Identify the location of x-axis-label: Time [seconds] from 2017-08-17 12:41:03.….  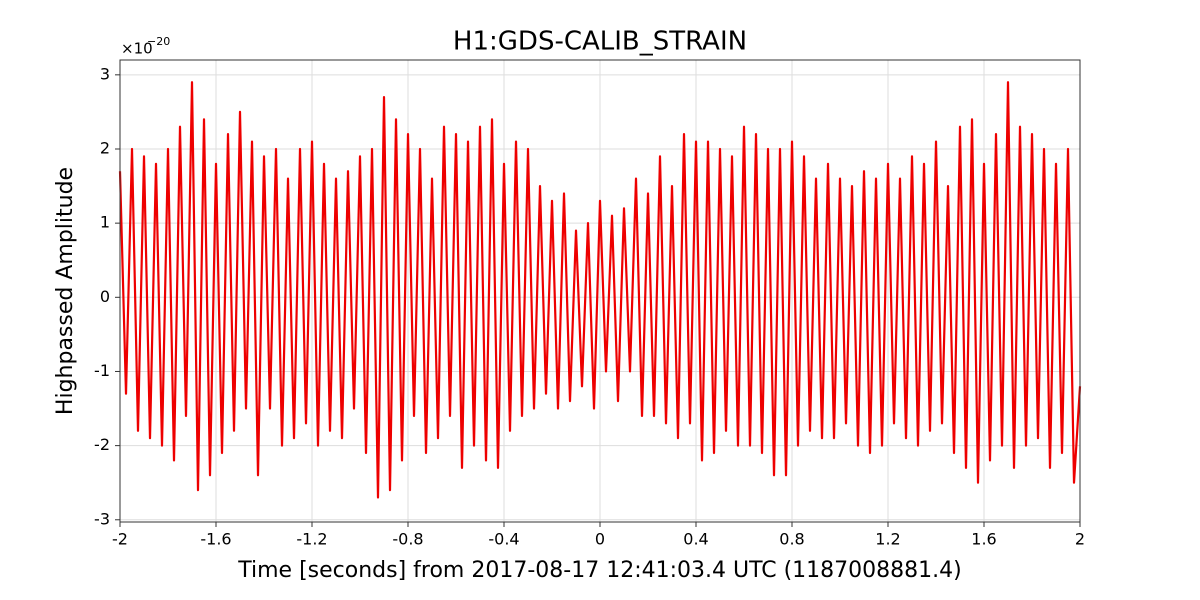
(599, 570).